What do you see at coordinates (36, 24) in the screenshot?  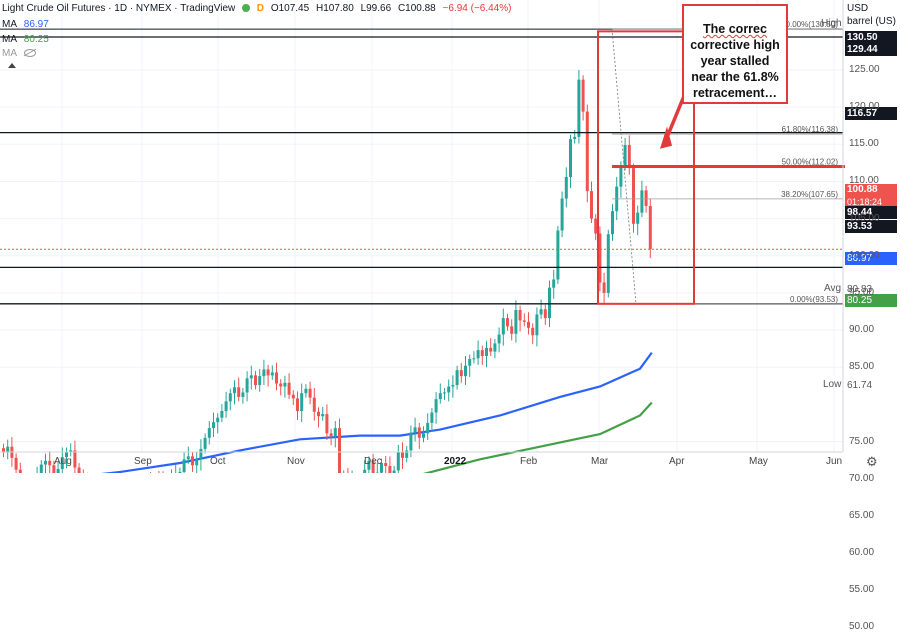 I see `ma1-value: 86.97` at bounding box center [36, 24].